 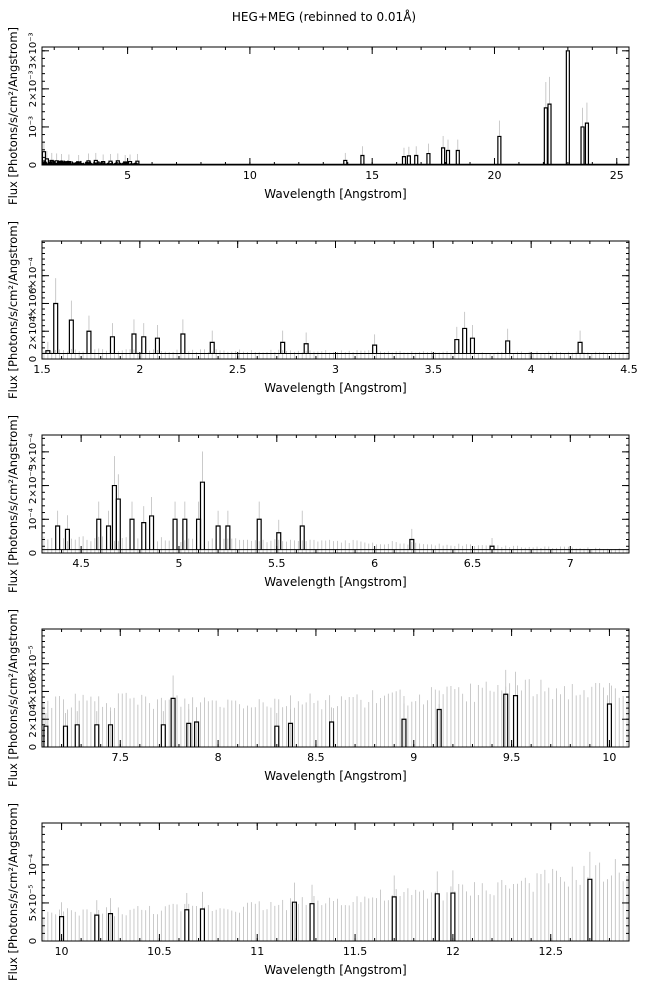 What do you see at coordinates (374, 563) in the screenshot?
I see `x-tick-label: 6` at bounding box center [374, 563].